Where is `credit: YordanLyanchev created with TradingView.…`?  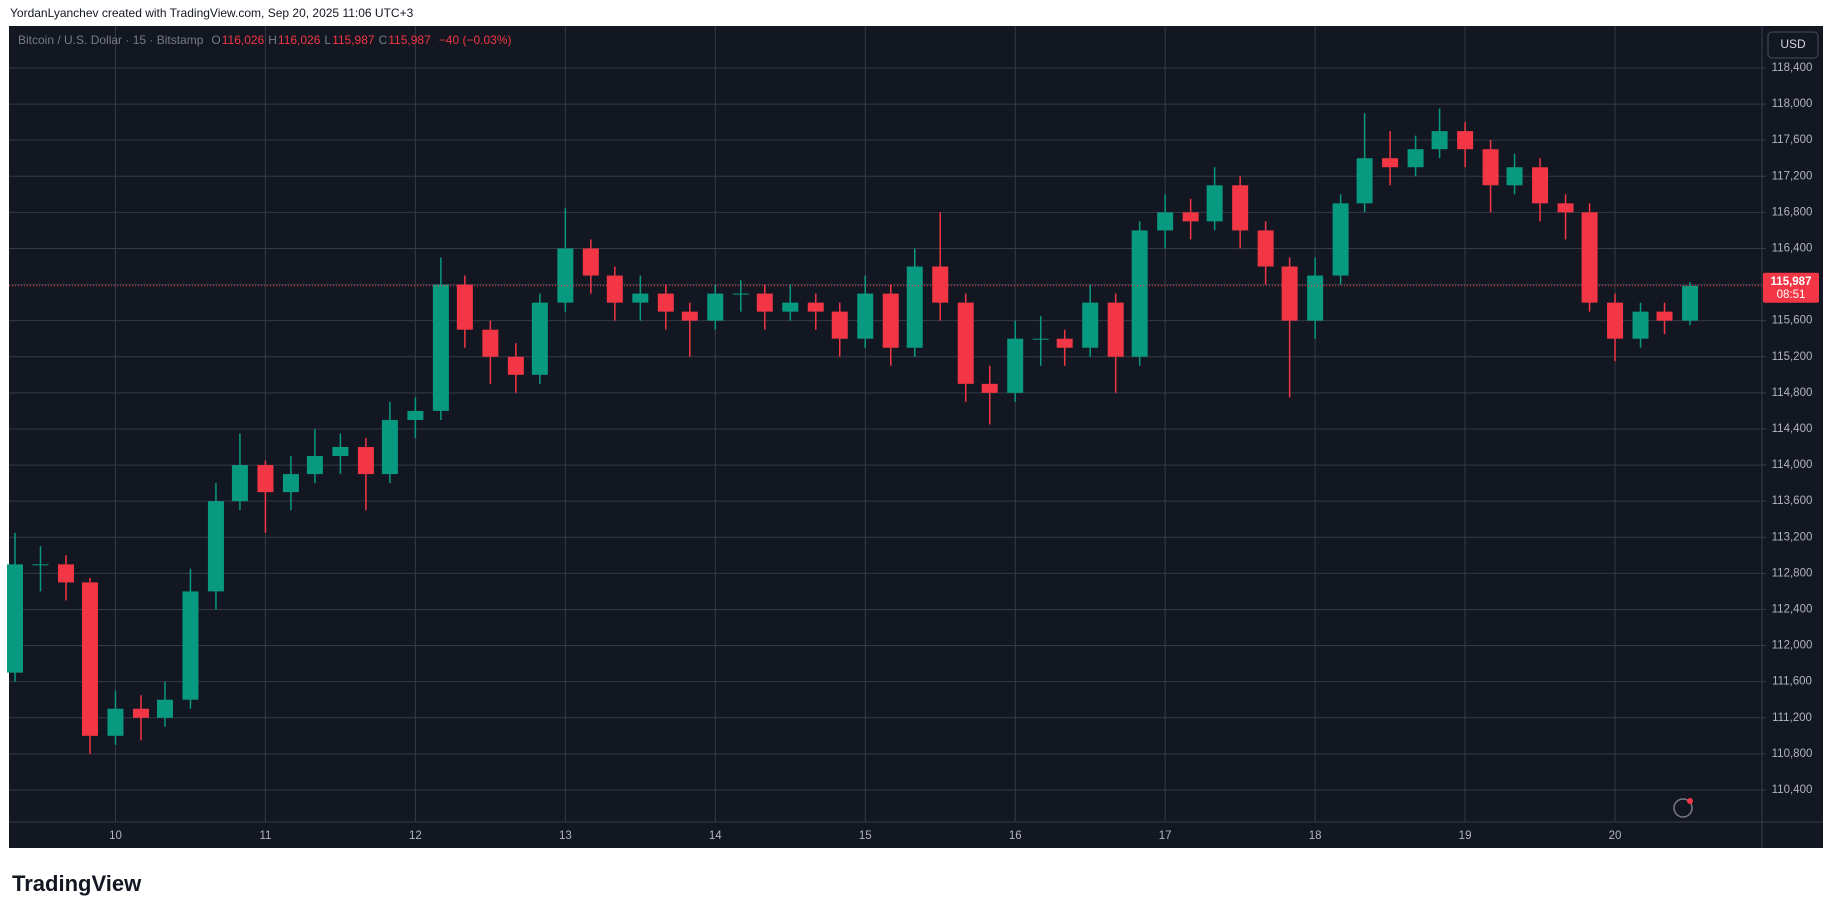 credit: YordanLyanchev created with TradingView.… is located at coordinates (212, 13).